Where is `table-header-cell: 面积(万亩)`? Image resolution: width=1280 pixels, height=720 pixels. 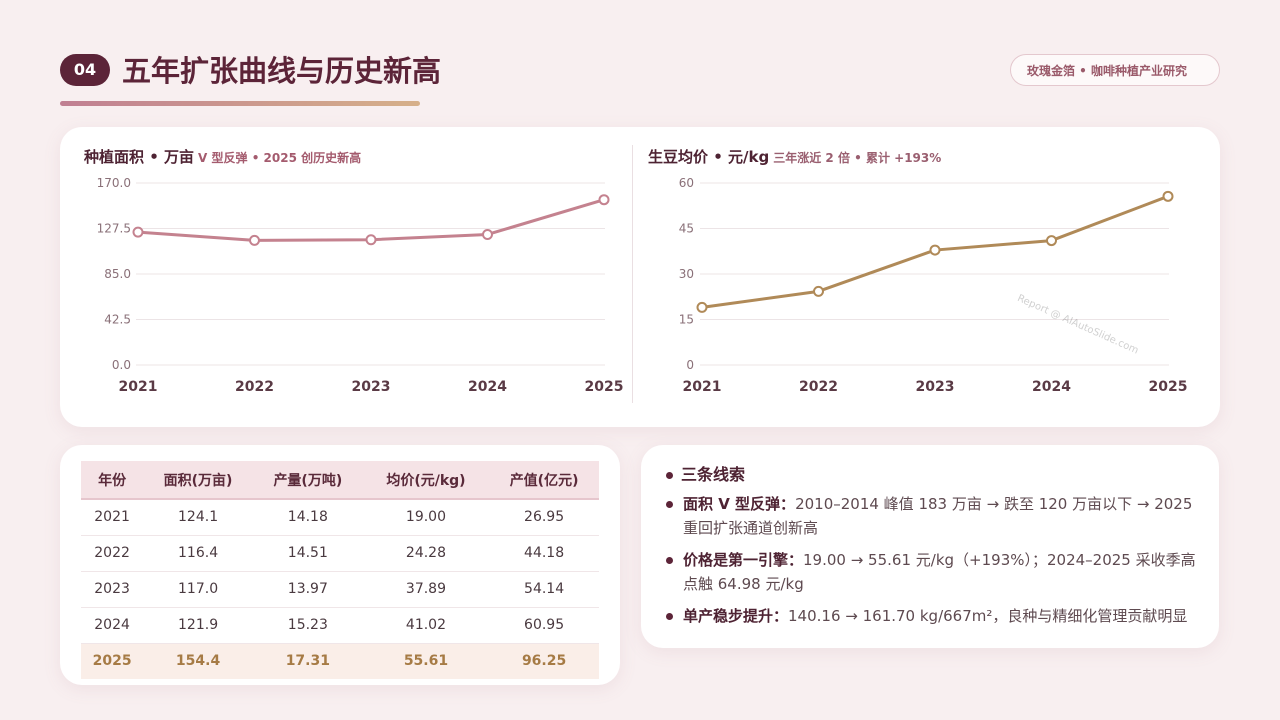
table-header-cell: 面积(万亩) is located at coordinates (198, 480).